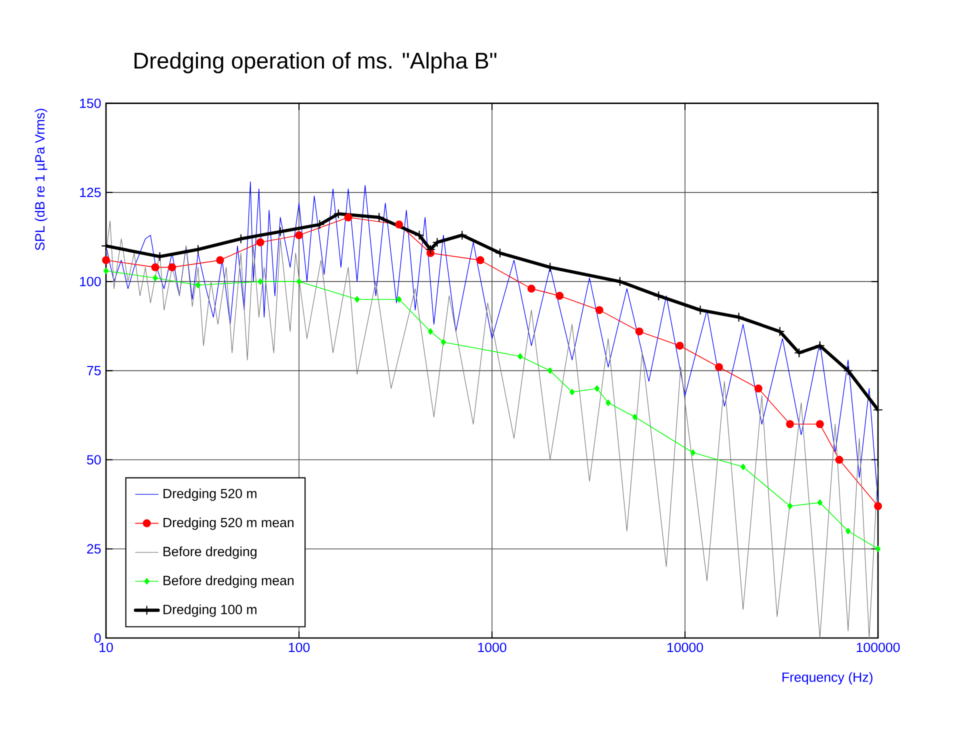 Image resolution: width=968 pixels, height=744 pixels. I want to click on legend-label: Dredging 100 m, so click(210, 610).